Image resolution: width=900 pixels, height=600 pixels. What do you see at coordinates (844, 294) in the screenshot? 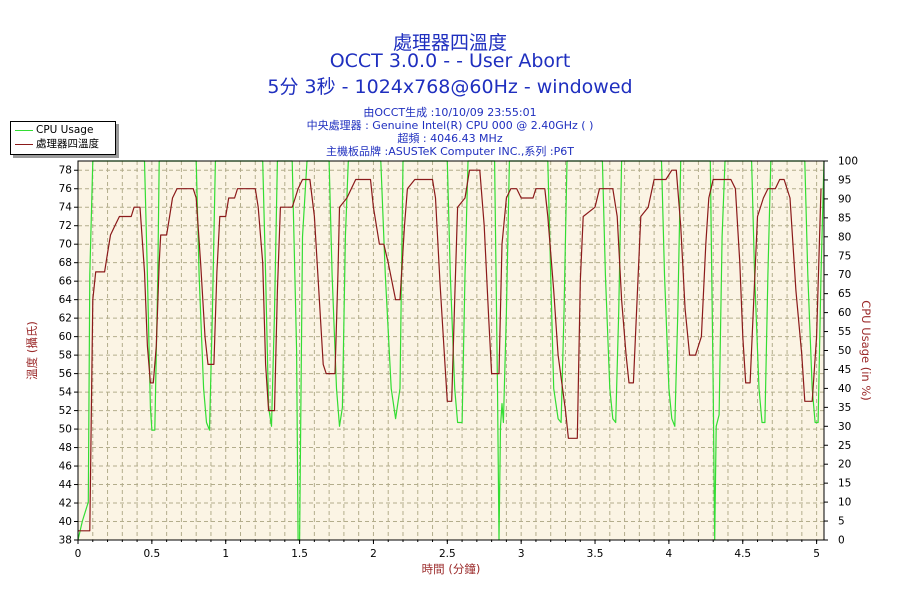
I see `y2-tick-label: 65` at bounding box center [844, 294].